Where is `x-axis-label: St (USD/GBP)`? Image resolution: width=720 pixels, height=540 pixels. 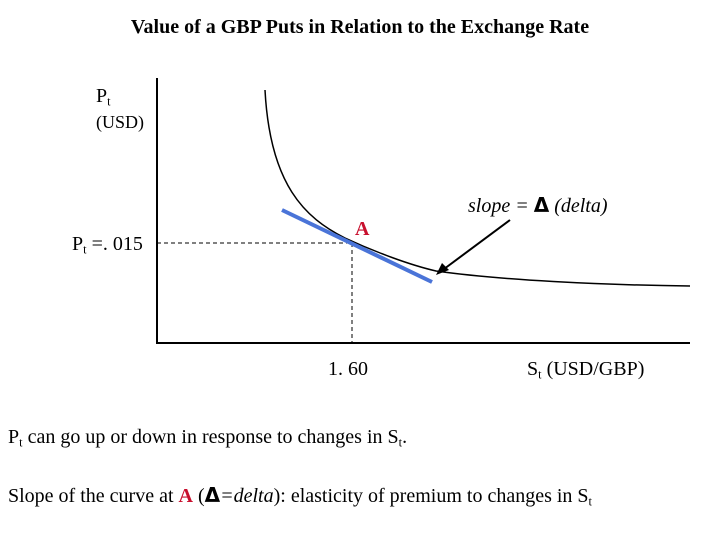
x-axis-label: St (USD/GBP) is located at coordinates (586, 370).